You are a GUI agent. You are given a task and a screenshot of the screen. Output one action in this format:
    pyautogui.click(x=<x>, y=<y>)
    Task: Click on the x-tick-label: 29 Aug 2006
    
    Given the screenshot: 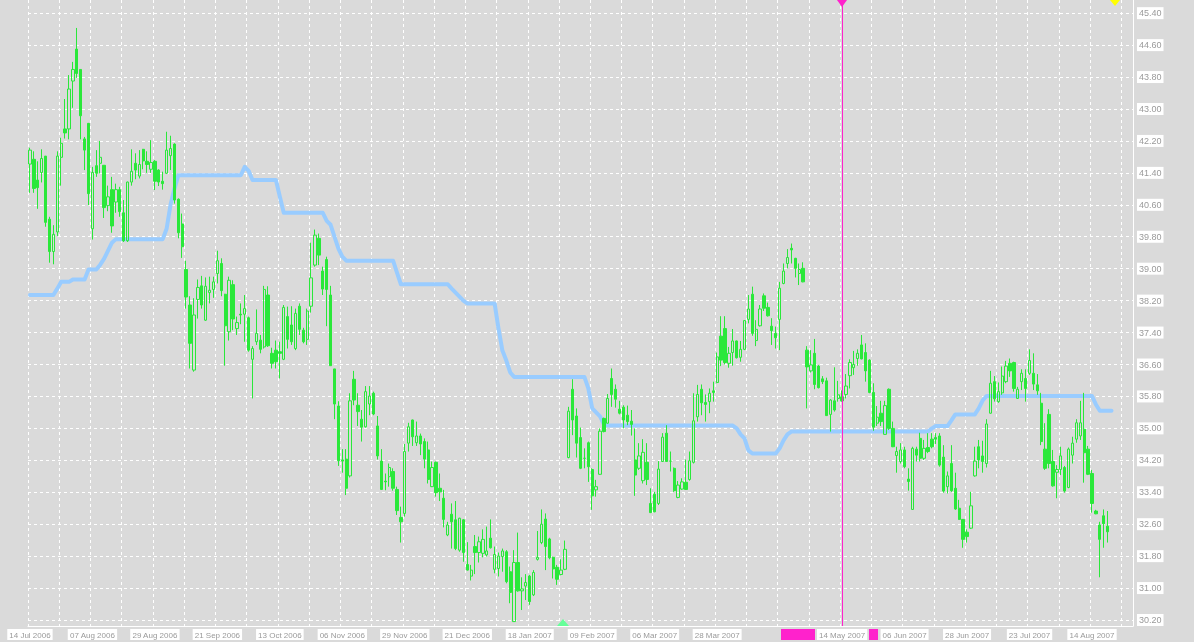 What is the action you would take?
    pyautogui.click(x=155, y=635)
    